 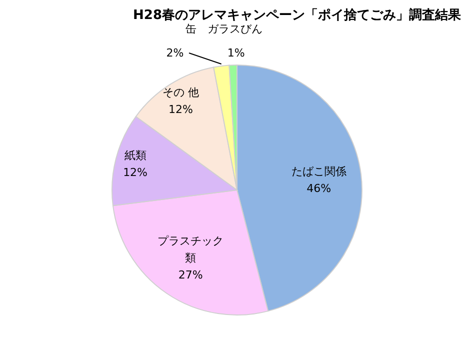 What do you see at coordinates (235, 30) in the screenshot?
I see `slice-label: ガラスびん` at bounding box center [235, 30].